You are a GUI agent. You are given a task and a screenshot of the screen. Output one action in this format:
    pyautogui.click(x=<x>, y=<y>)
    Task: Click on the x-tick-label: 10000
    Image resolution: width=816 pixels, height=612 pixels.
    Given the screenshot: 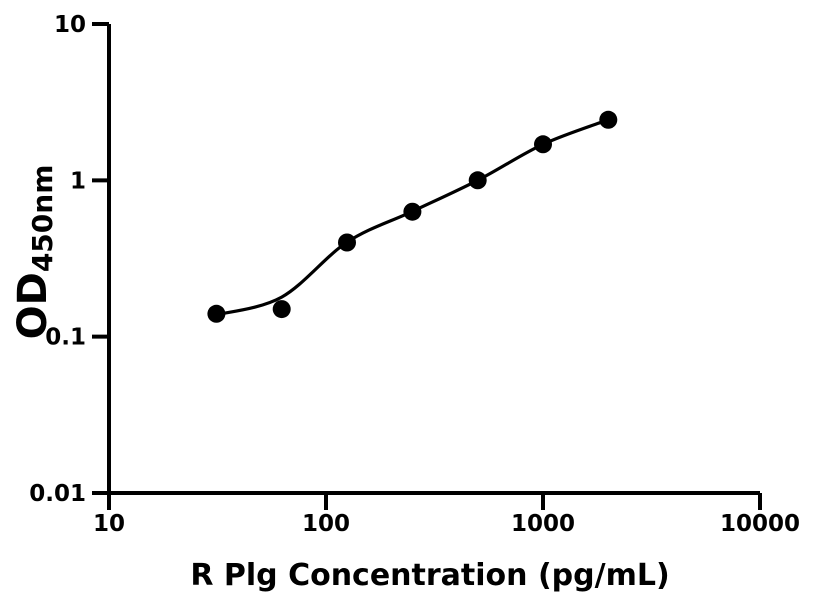 What is the action you would take?
    pyautogui.click(x=760, y=524)
    